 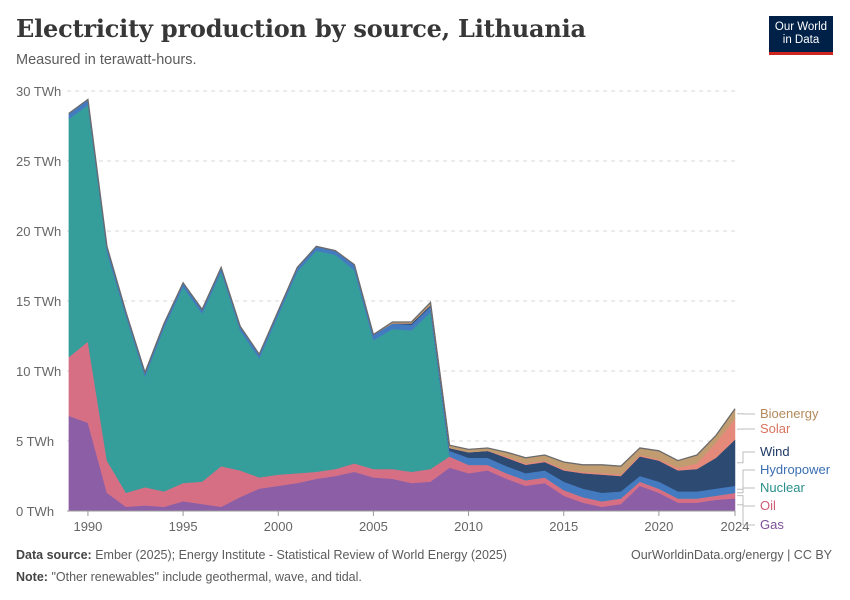 I want to click on owid-logo: Our World in Data, so click(x=801, y=35).